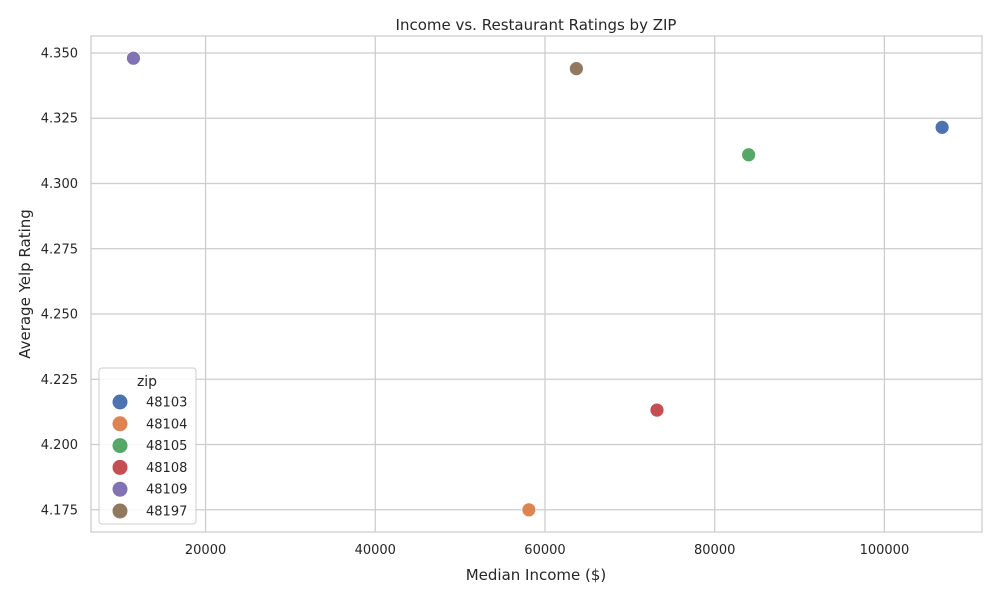  What do you see at coordinates (536, 25) in the screenshot?
I see `chart-title: Income vs. Restaurant Ratings by ZIP` at bounding box center [536, 25].